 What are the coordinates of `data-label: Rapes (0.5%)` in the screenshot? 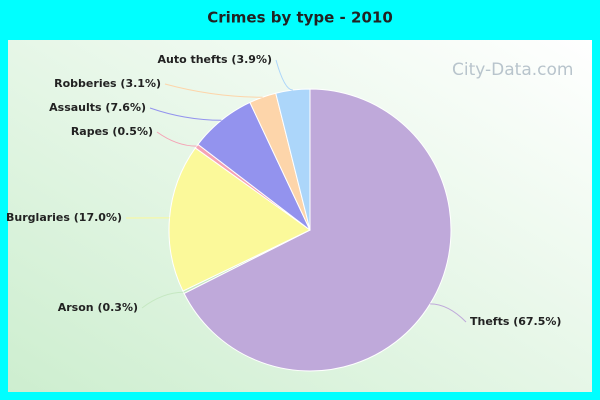 It's located at (112, 131).